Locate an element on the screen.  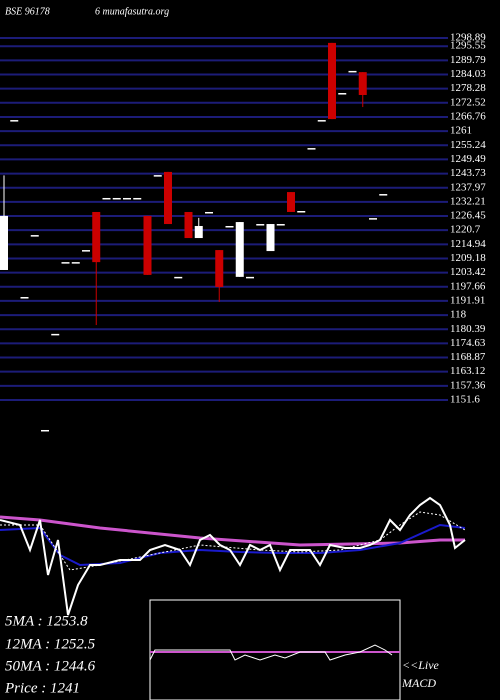
y-tick-label: 1203.42 is located at coordinates (468, 272).